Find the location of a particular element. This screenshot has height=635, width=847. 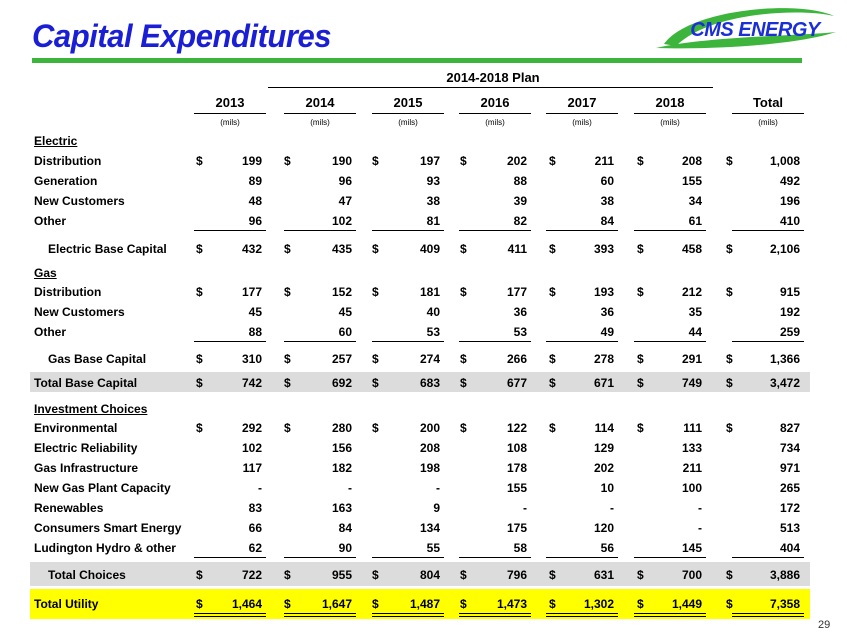

row-label: Electric Base Capital is located at coordinates (107, 249).